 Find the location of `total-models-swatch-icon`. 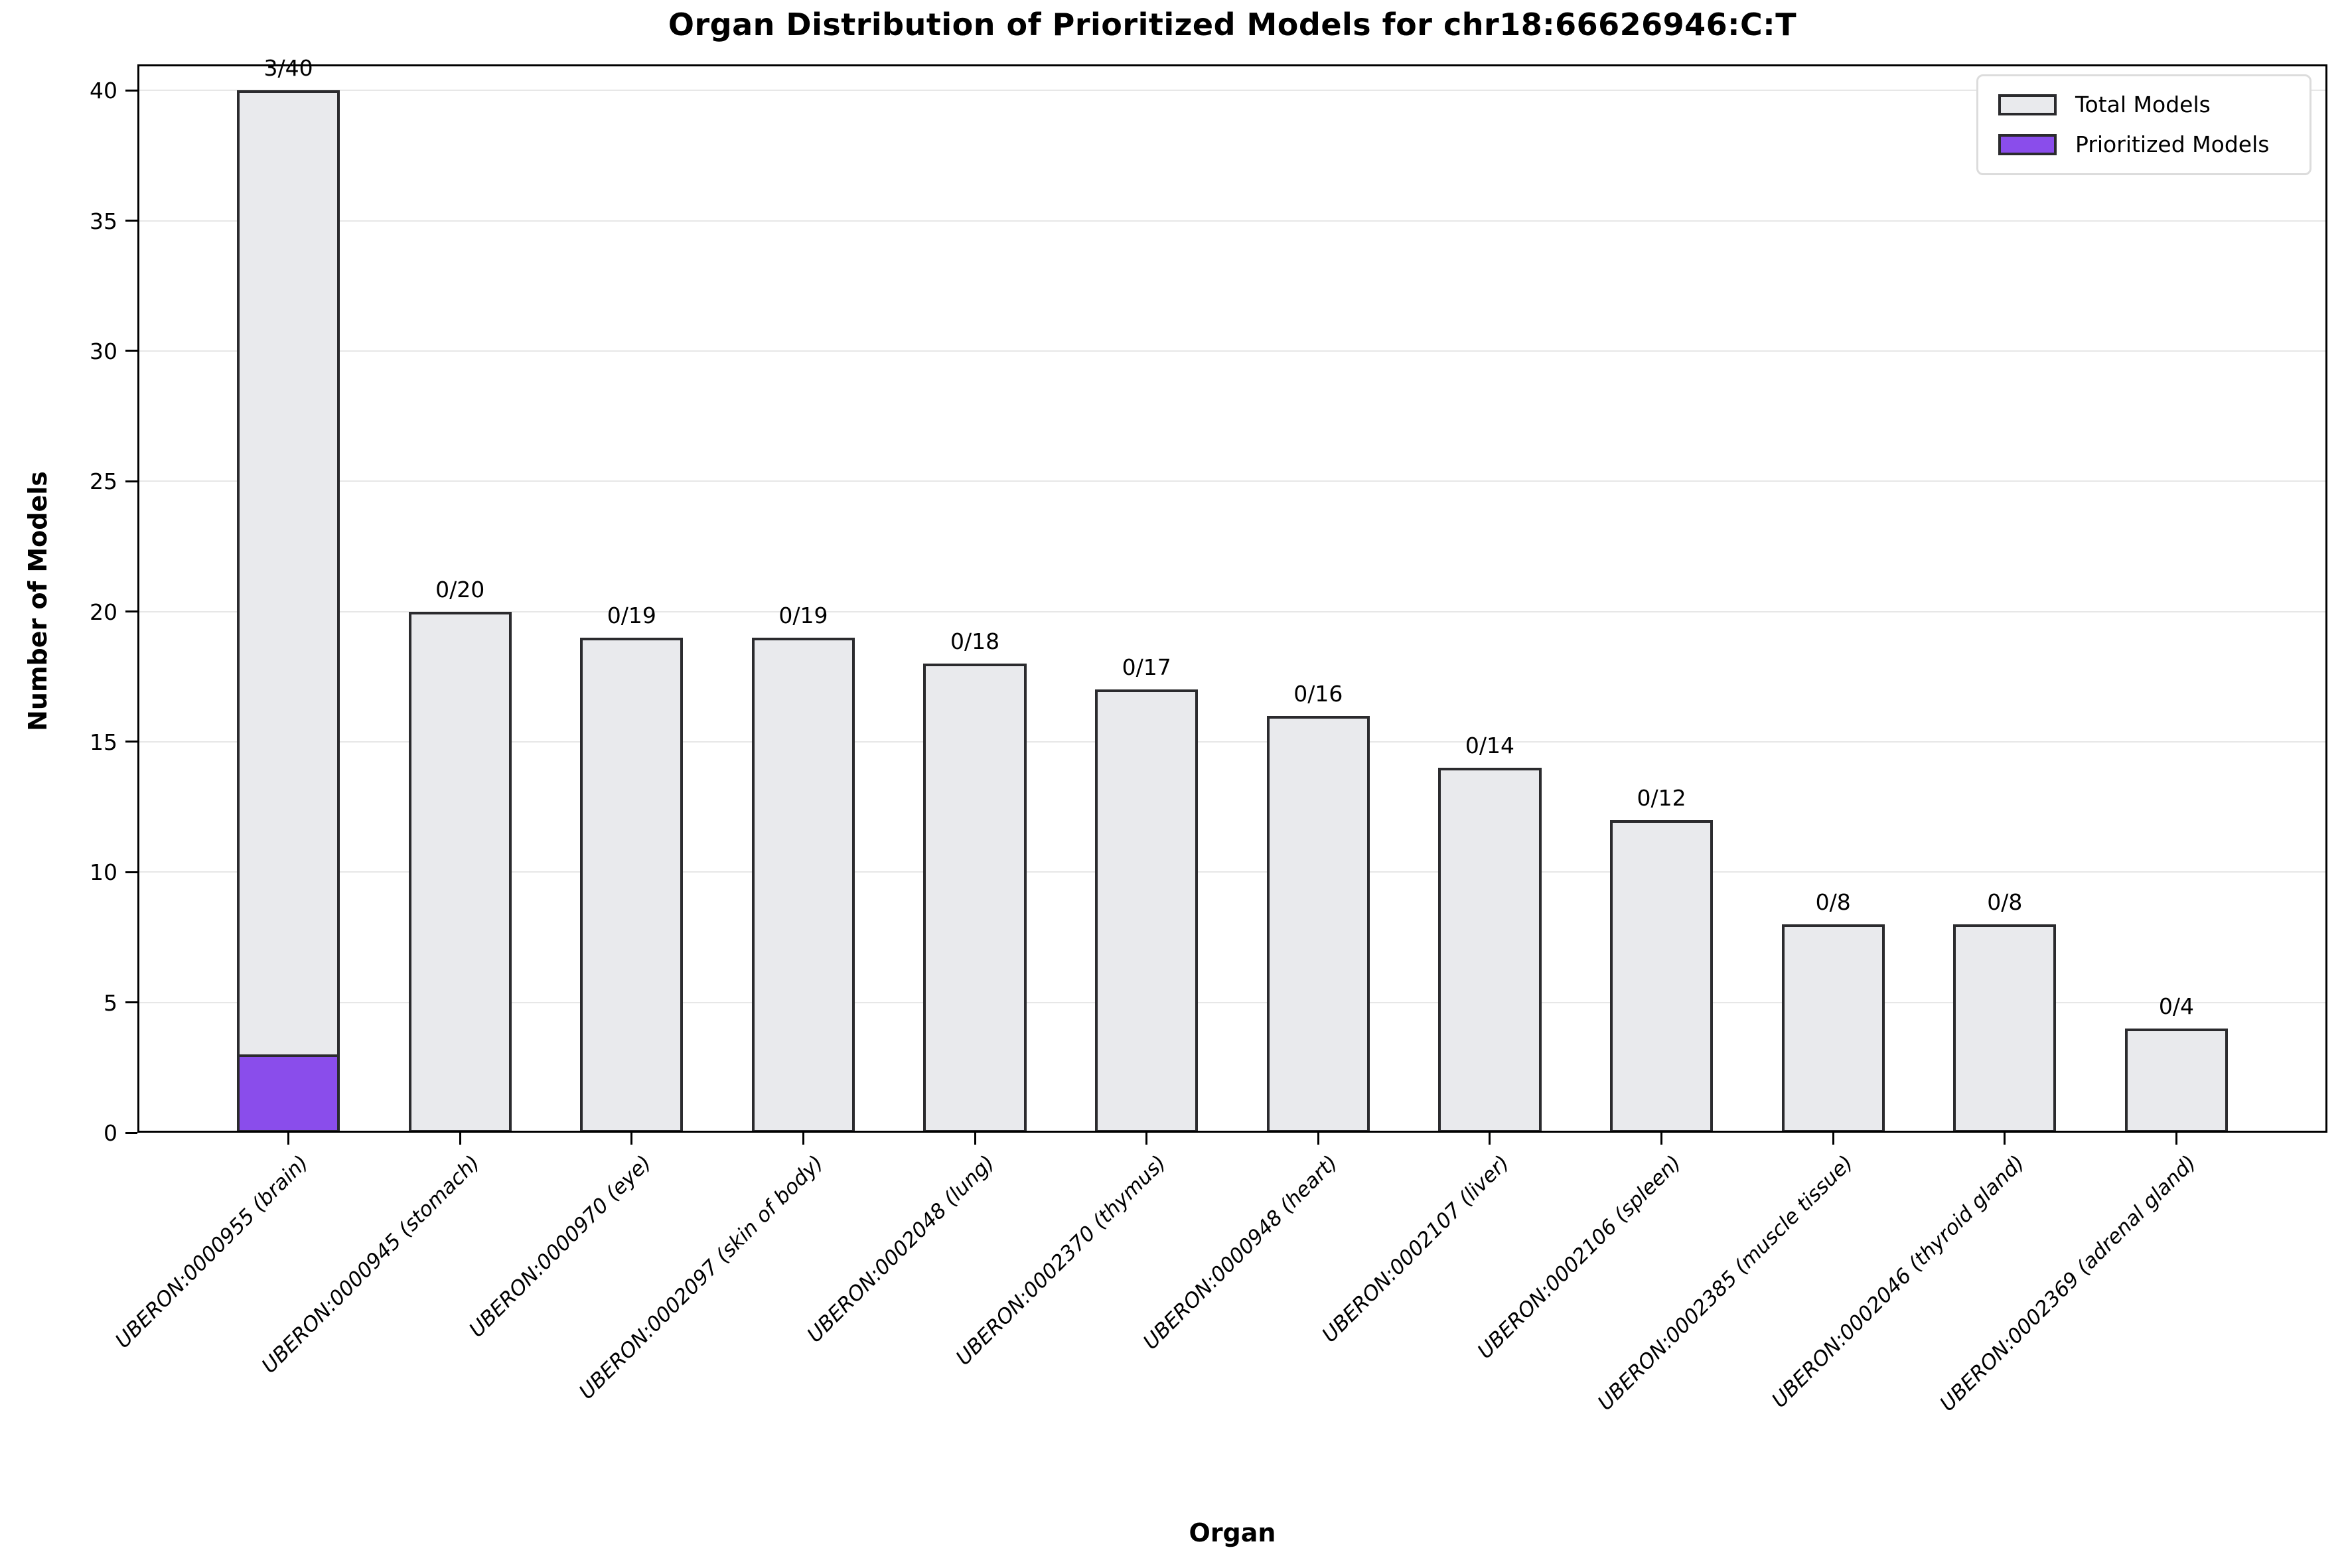

total-models-swatch-icon is located at coordinates (2027, 104).